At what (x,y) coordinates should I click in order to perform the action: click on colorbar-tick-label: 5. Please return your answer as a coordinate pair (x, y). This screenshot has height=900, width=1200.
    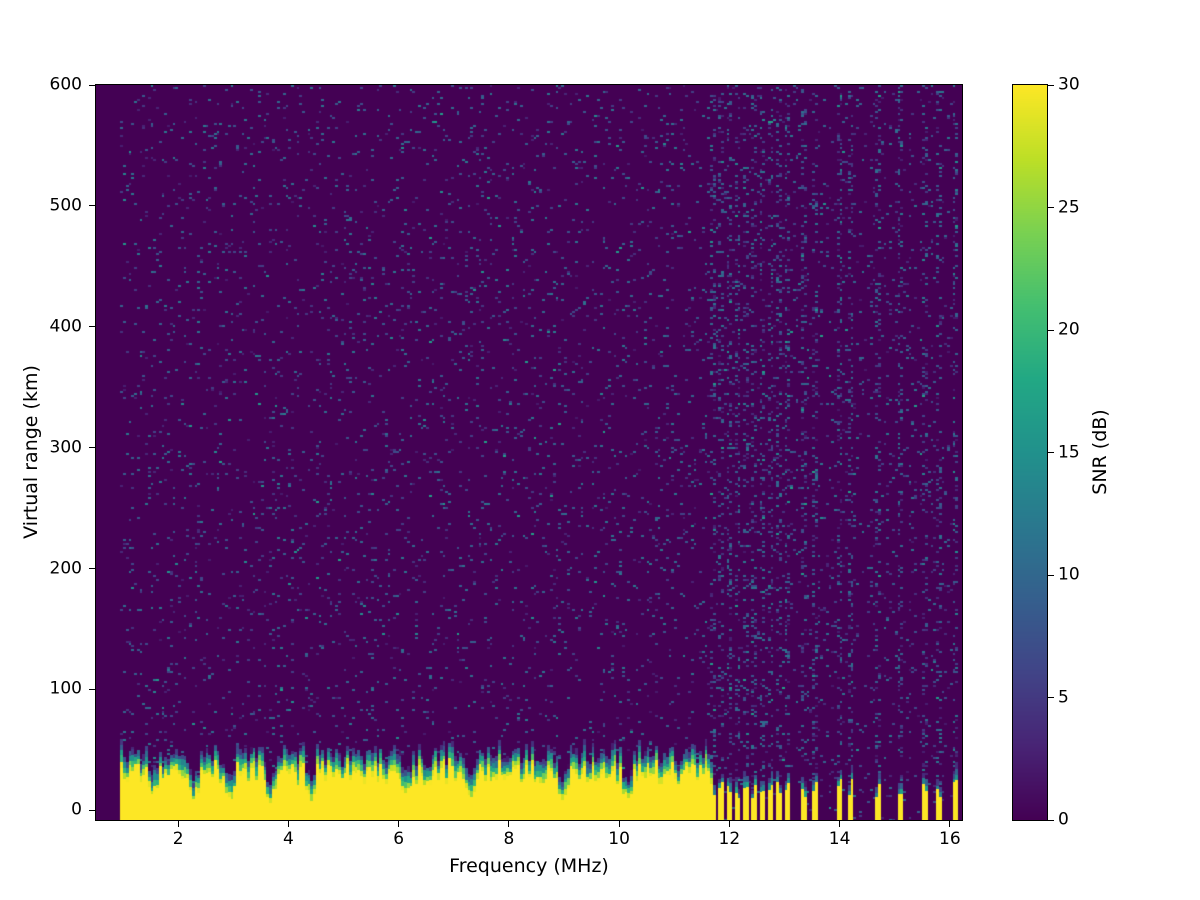
    Looking at the image, I should click on (1063, 697).